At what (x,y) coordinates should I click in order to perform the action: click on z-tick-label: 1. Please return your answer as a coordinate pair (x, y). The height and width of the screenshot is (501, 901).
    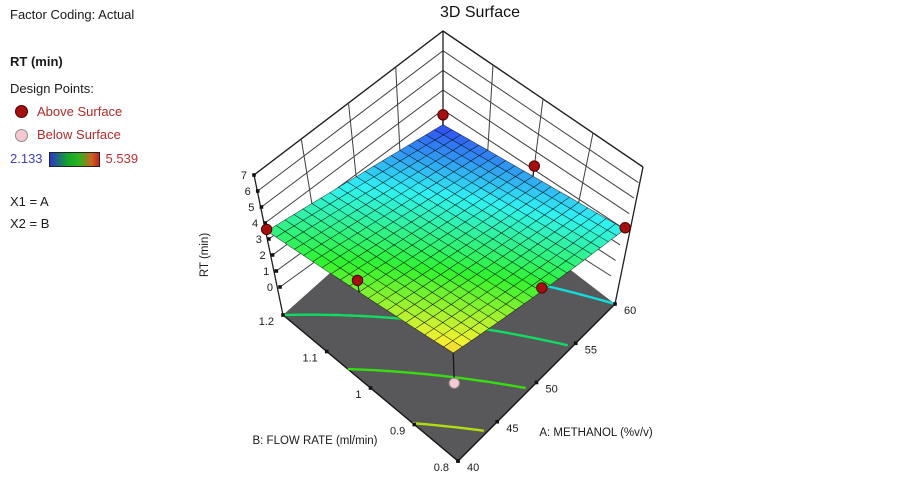
    Looking at the image, I should click on (266, 272).